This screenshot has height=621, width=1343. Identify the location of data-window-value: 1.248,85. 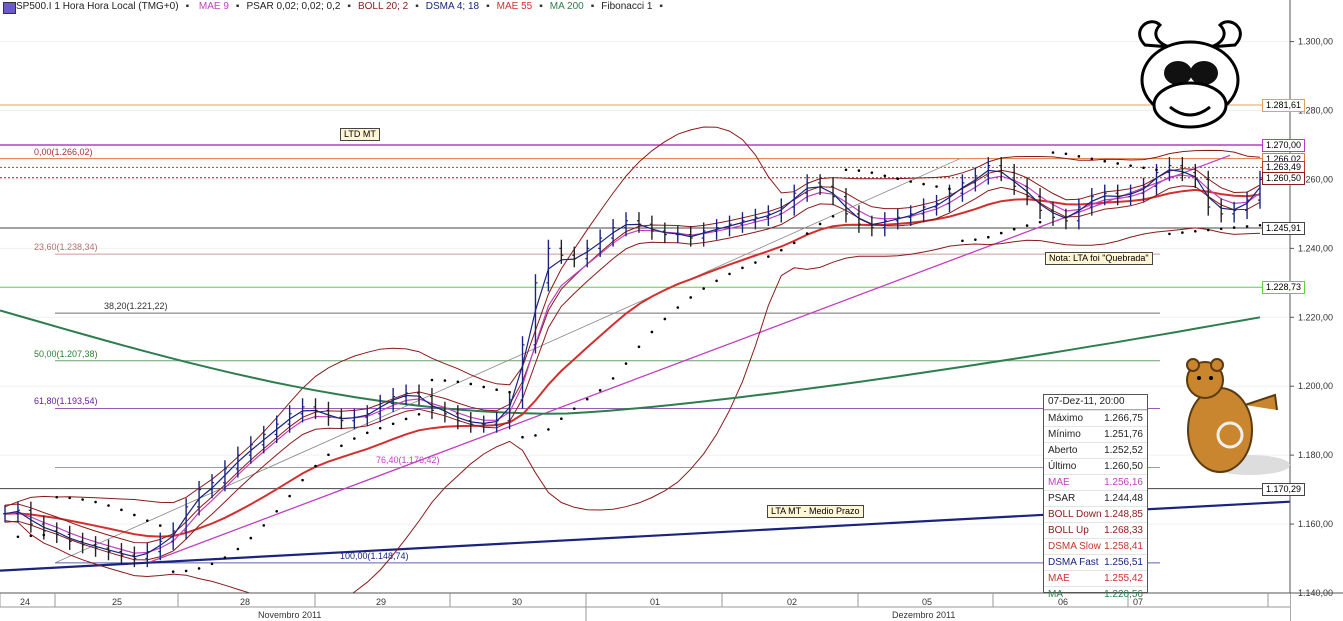
(1123, 514).